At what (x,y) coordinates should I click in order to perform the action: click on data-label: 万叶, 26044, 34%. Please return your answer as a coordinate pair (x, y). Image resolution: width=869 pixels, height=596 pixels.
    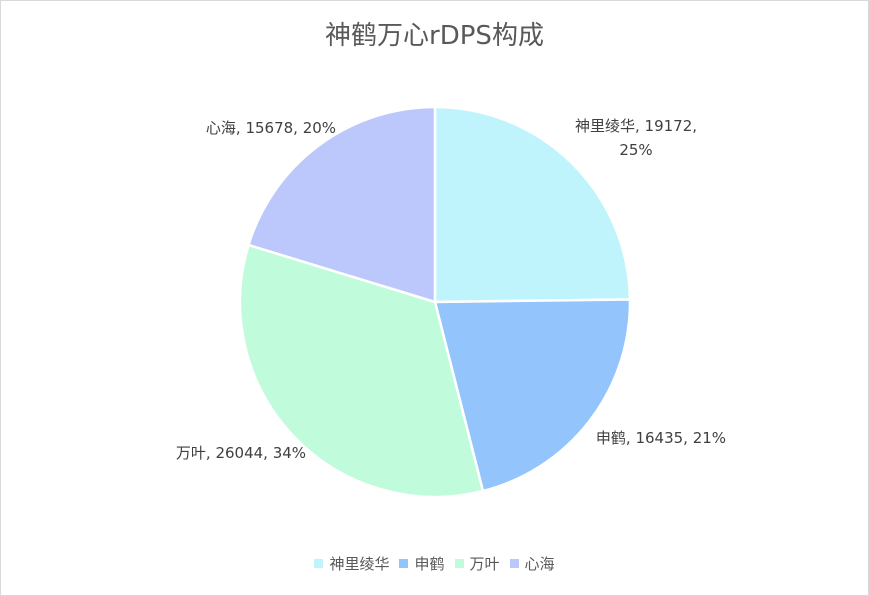
    Looking at the image, I should click on (241, 453).